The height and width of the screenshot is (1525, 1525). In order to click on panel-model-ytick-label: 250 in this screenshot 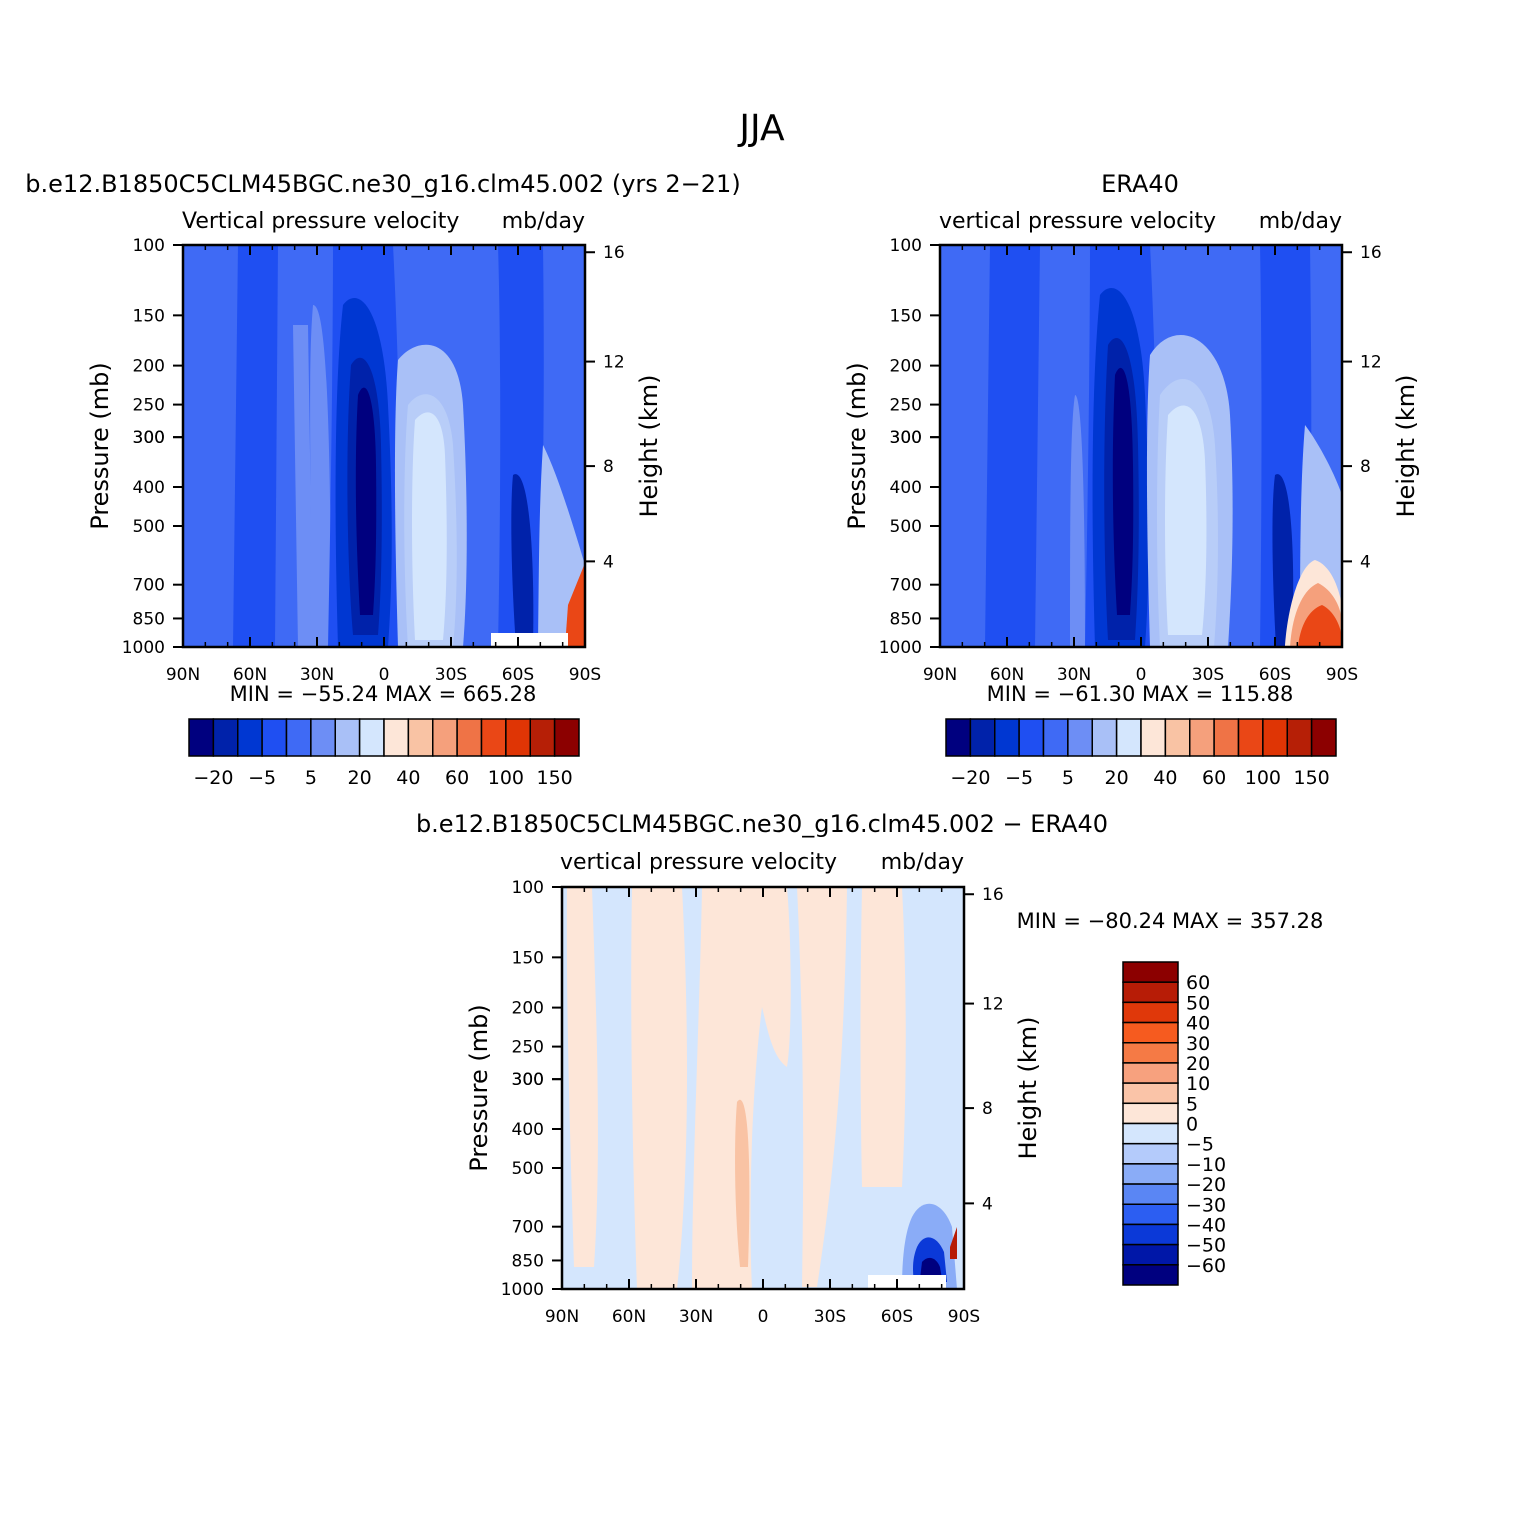, I will do `click(149, 406)`.